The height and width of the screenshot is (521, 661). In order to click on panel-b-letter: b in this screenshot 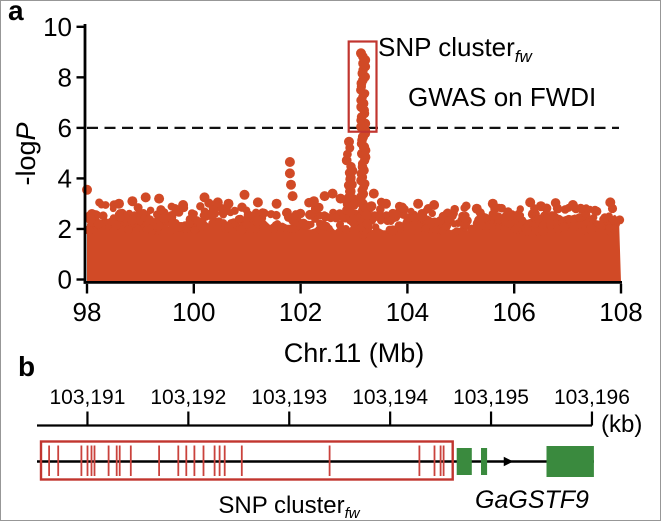, I will do `click(26, 366)`.